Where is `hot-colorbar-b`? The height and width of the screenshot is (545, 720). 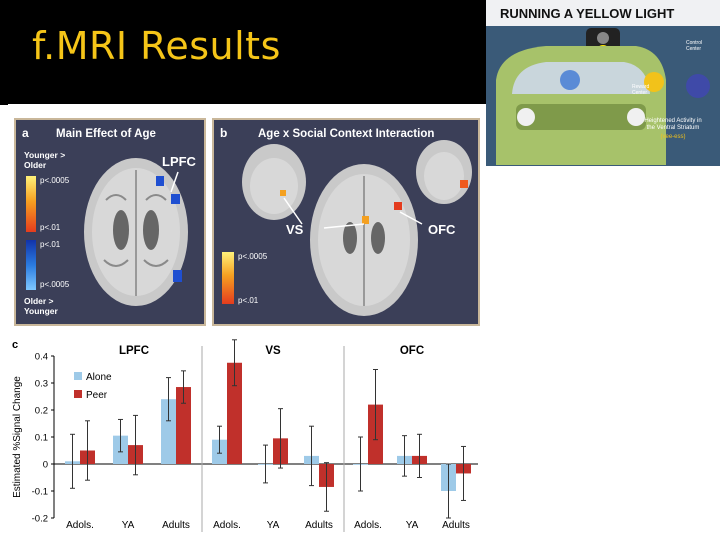 hot-colorbar-b is located at coordinates (228, 278).